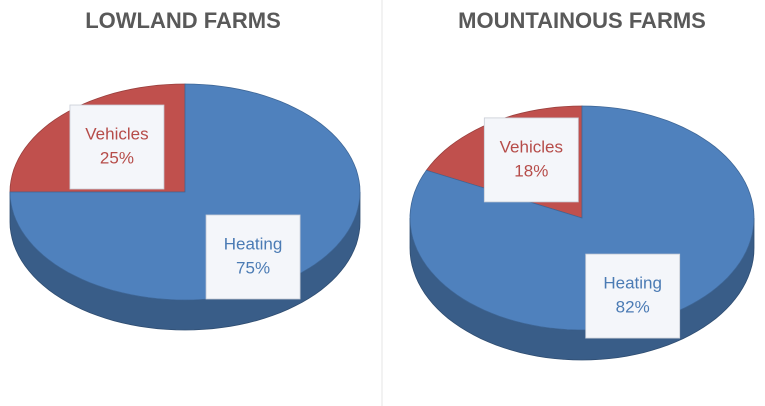  What do you see at coordinates (633, 307) in the screenshot?
I see `label-value: 82%` at bounding box center [633, 307].